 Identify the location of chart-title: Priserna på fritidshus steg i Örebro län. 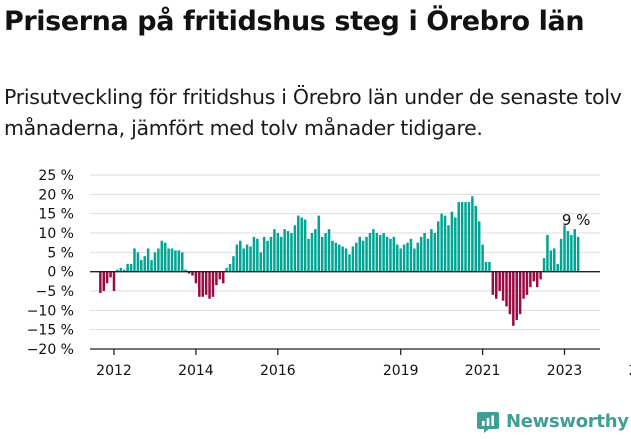
(294, 21).